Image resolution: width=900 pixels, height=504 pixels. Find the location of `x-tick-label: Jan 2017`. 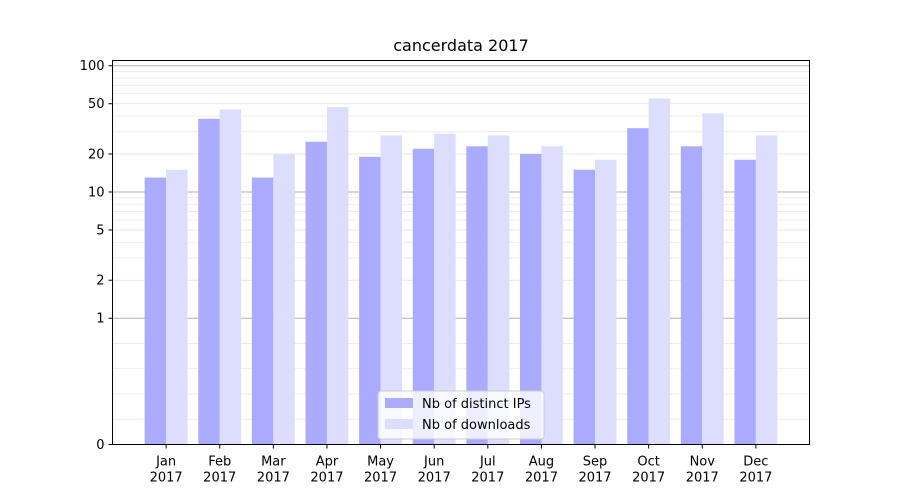

x-tick-label: Jan 2017 is located at coordinates (166, 470).